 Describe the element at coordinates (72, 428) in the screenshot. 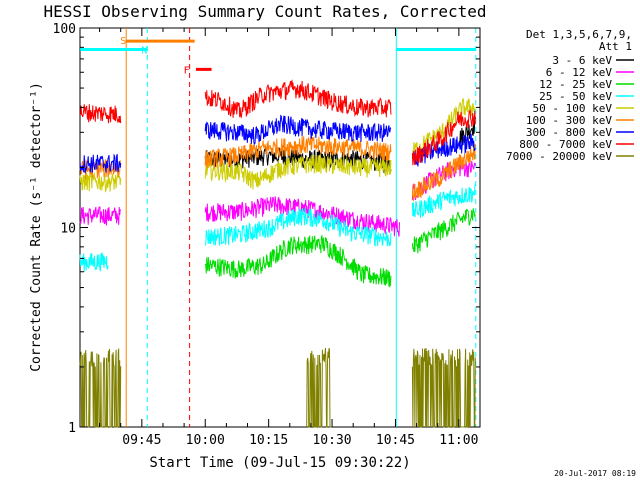

I see `y-tick-label: 1` at that location.